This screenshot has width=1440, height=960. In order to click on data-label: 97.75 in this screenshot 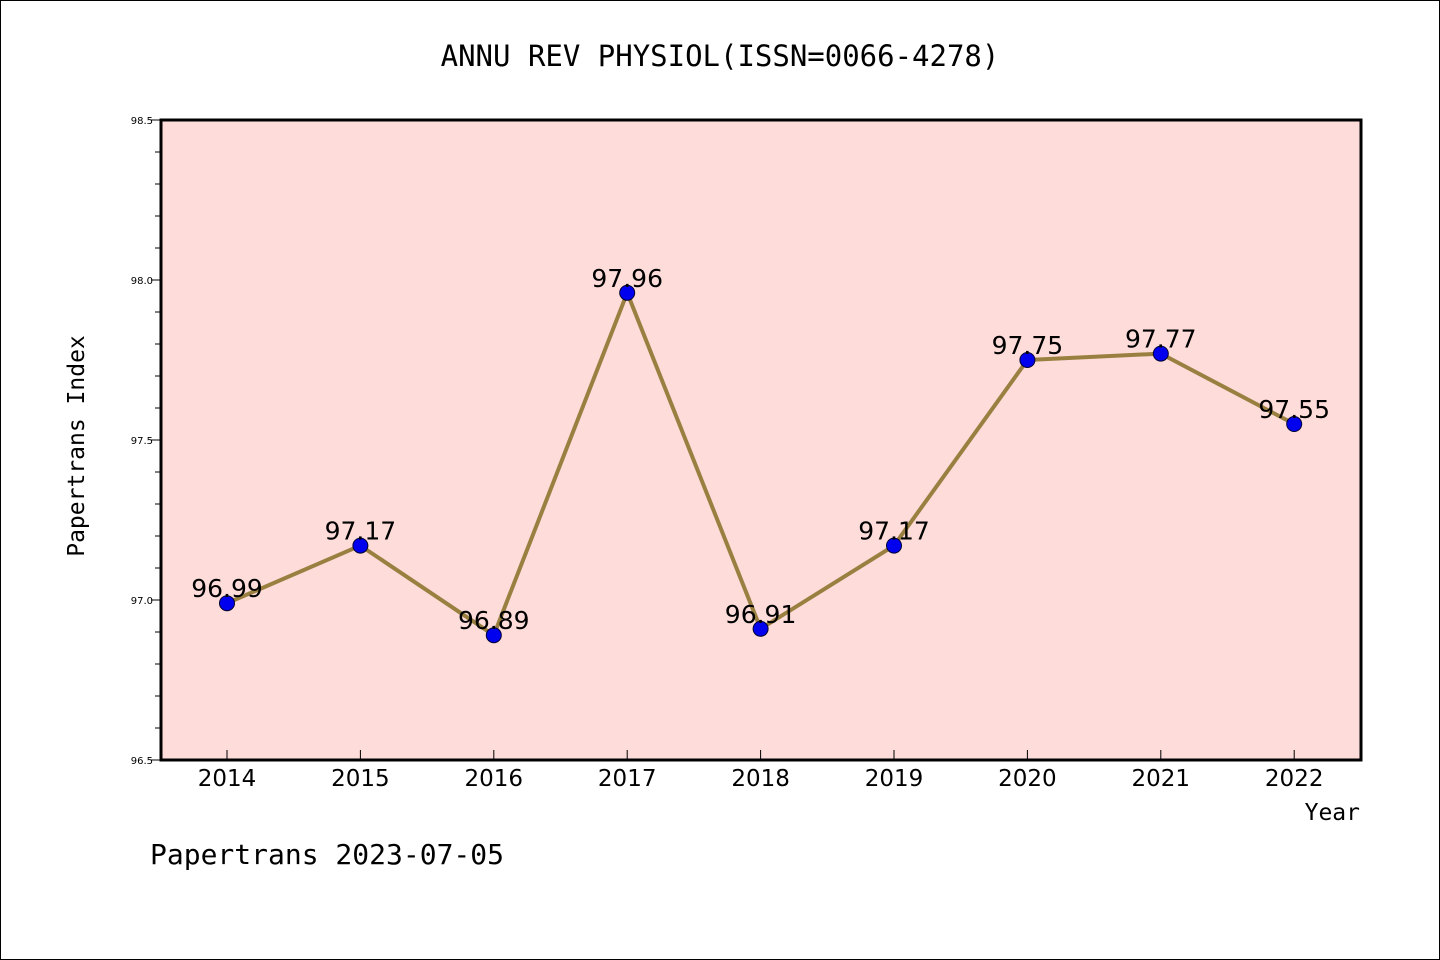, I will do `click(1028, 345)`.